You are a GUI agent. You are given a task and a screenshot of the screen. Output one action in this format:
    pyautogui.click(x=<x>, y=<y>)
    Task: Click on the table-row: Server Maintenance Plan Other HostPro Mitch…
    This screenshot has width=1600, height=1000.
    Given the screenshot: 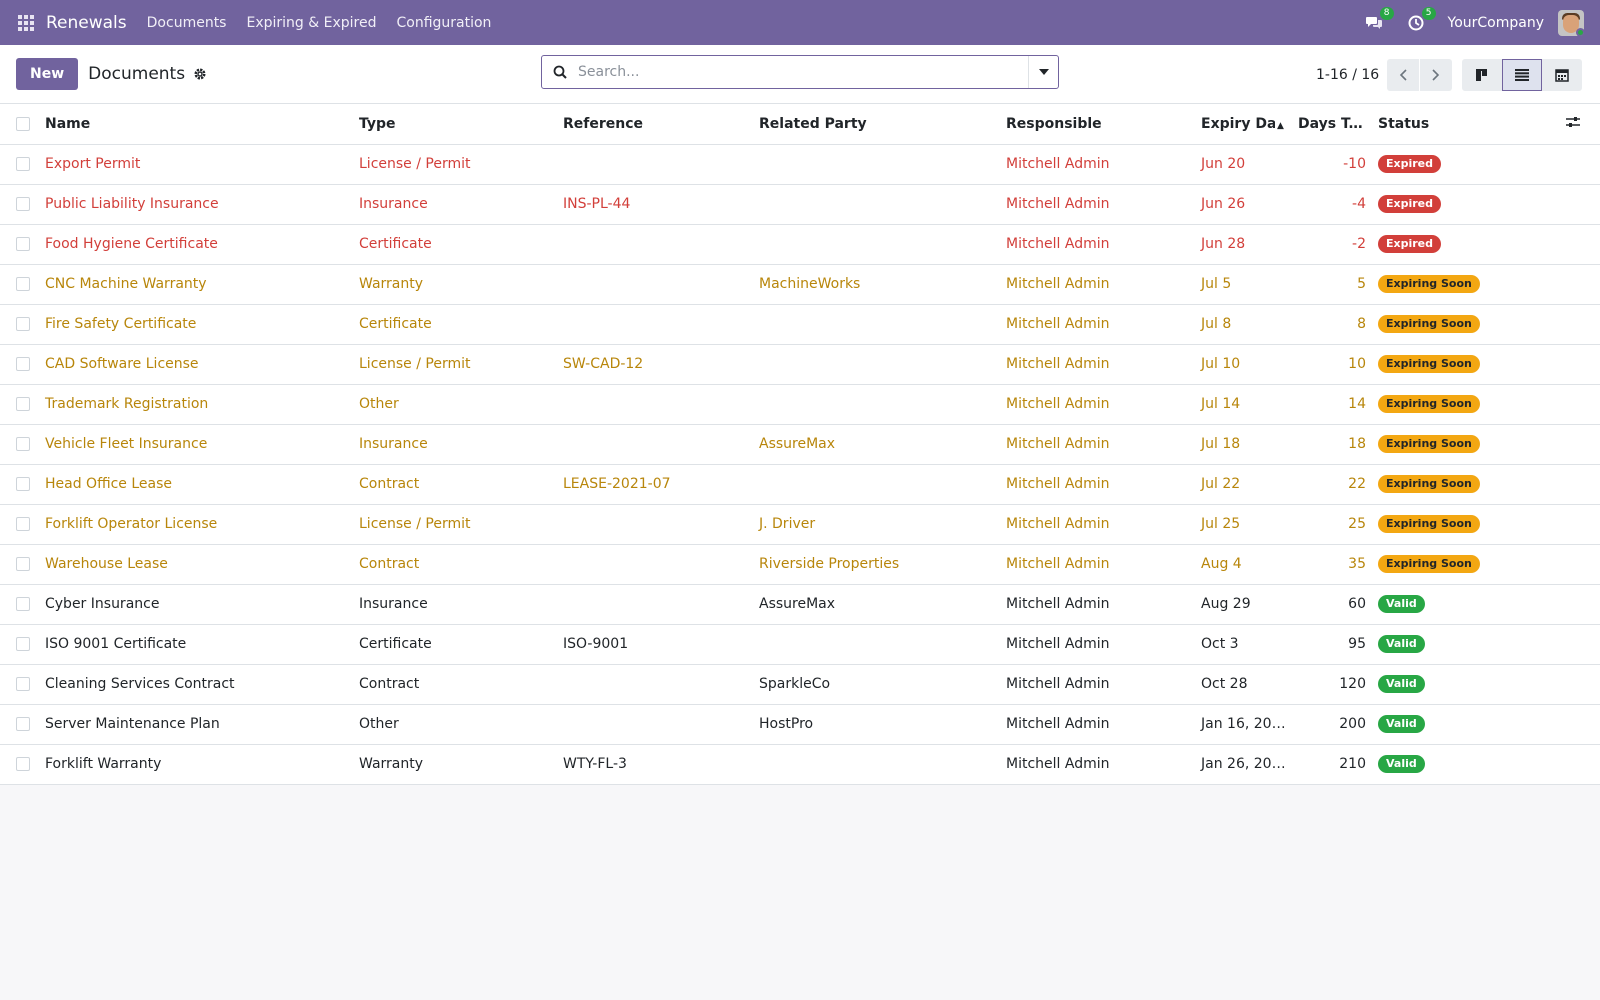 What is the action you would take?
    pyautogui.click(x=800, y=724)
    